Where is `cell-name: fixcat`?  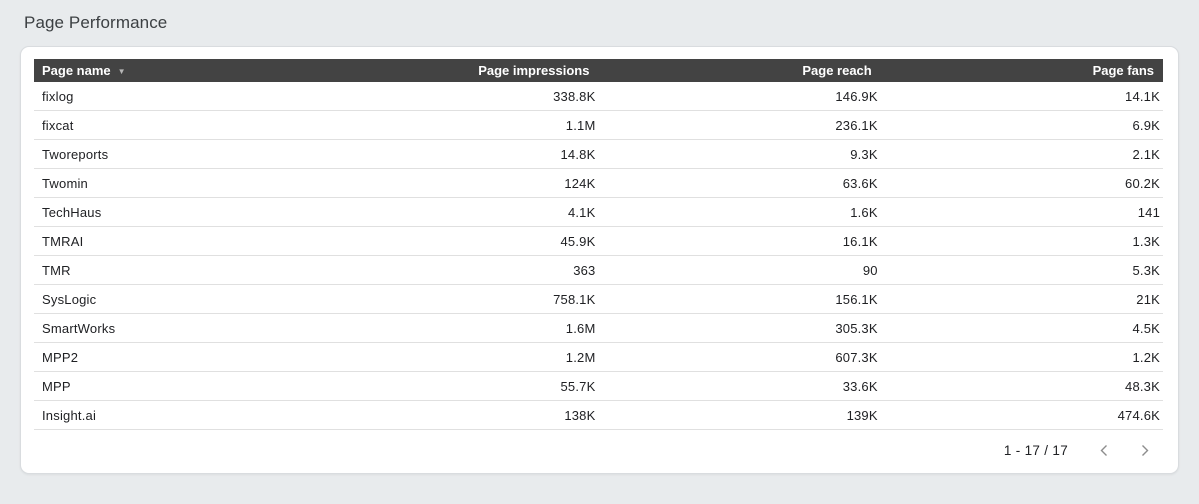
cell-name: fixcat is located at coordinates (181, 125).